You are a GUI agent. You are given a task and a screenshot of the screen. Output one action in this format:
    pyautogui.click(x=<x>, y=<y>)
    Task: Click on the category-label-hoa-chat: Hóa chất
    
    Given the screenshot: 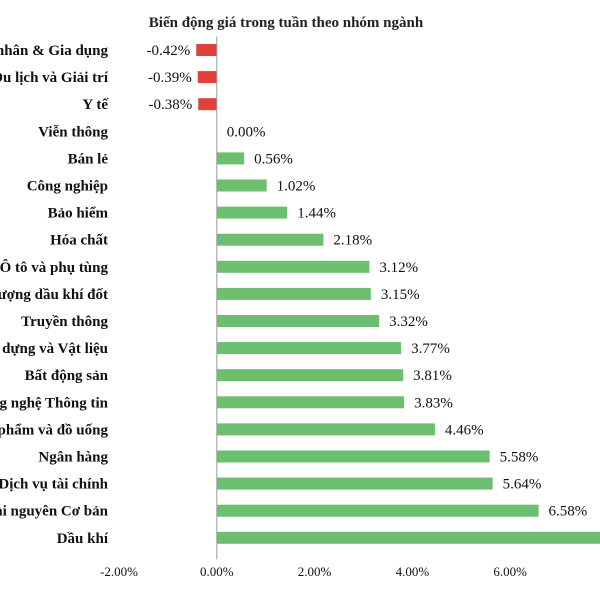 What is the action you would take?
    pyautogui.click(x=79, y=241)
    